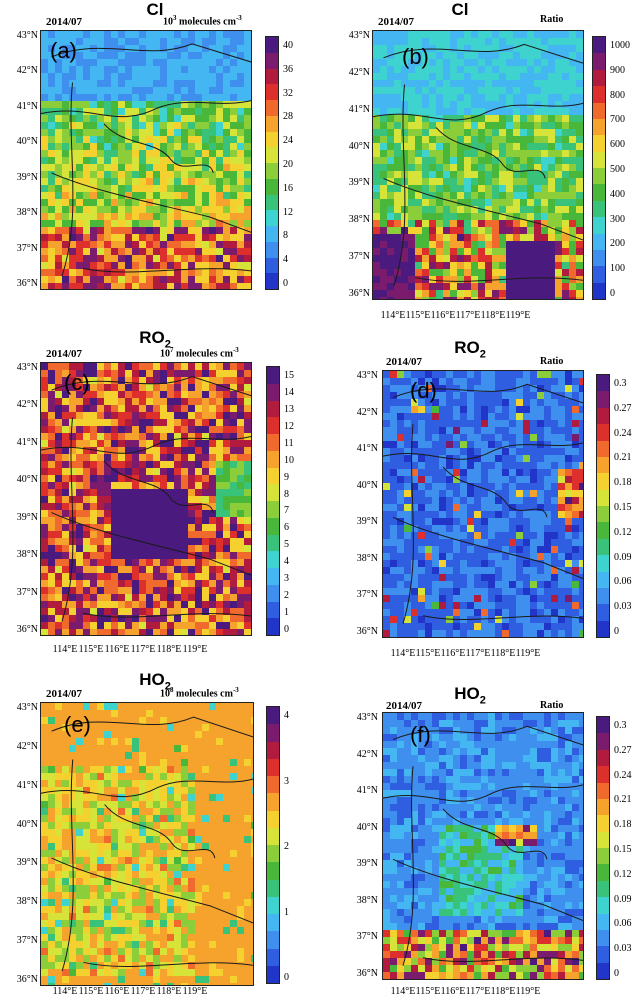 Image resolution: width=638 pixels, height=1001 pixels. I want to click on units-label: 107 molecules cm-3, so click(199, 353).